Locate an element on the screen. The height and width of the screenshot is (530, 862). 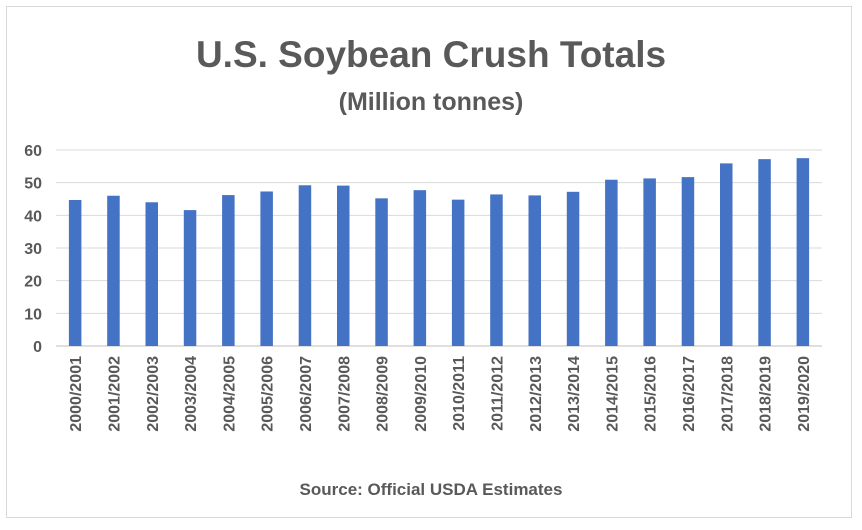
x-tick-label: 2007/2008 is located at coordinates (344, 394).